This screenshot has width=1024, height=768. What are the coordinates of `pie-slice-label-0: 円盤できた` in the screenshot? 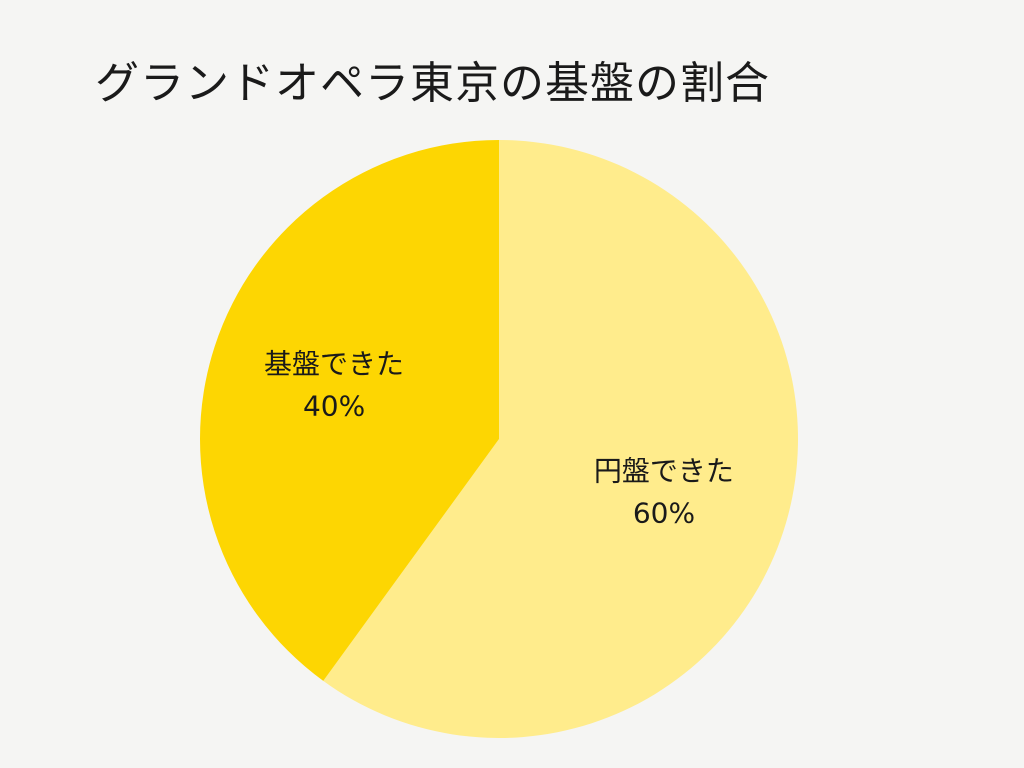 It's located at (664, 471).